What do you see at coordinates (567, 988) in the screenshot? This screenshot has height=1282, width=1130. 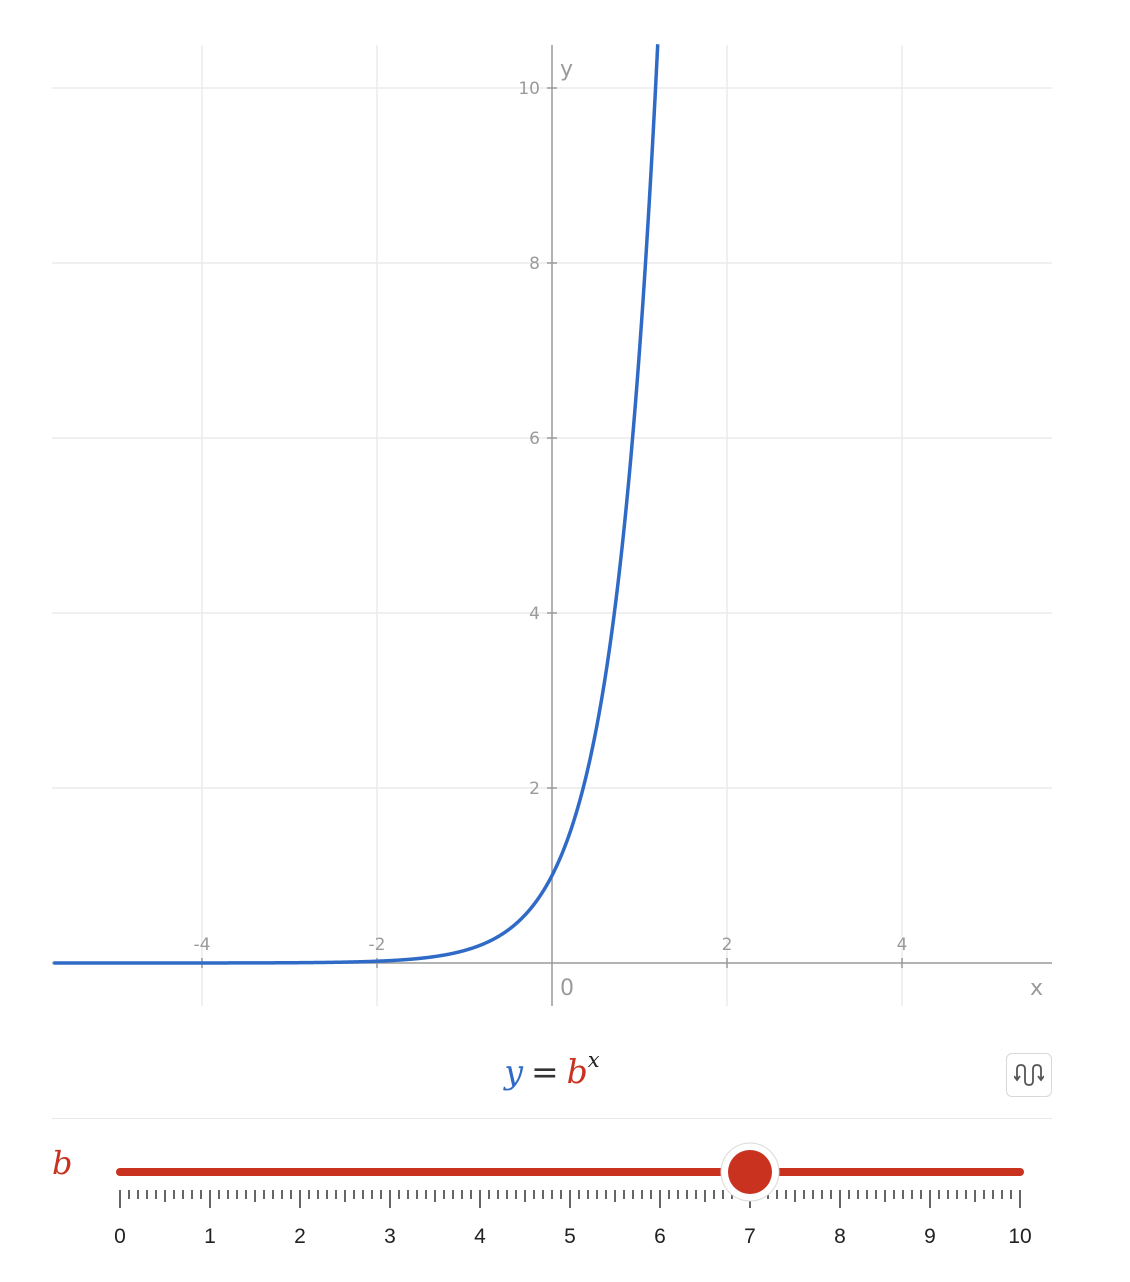 I see `origin-label: 0` at bounding box center [567, 988].